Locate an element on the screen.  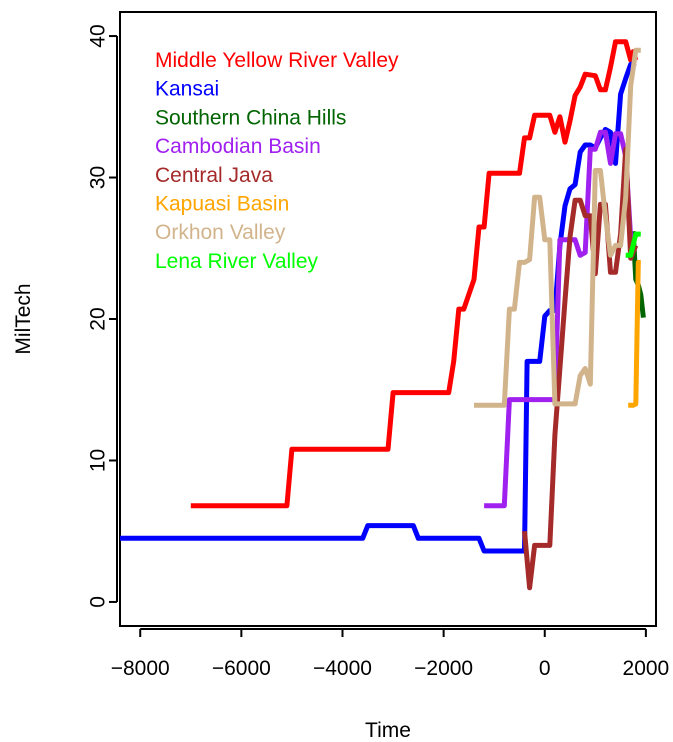
legend-entry: Central Java is located at coordinates (214, 175).